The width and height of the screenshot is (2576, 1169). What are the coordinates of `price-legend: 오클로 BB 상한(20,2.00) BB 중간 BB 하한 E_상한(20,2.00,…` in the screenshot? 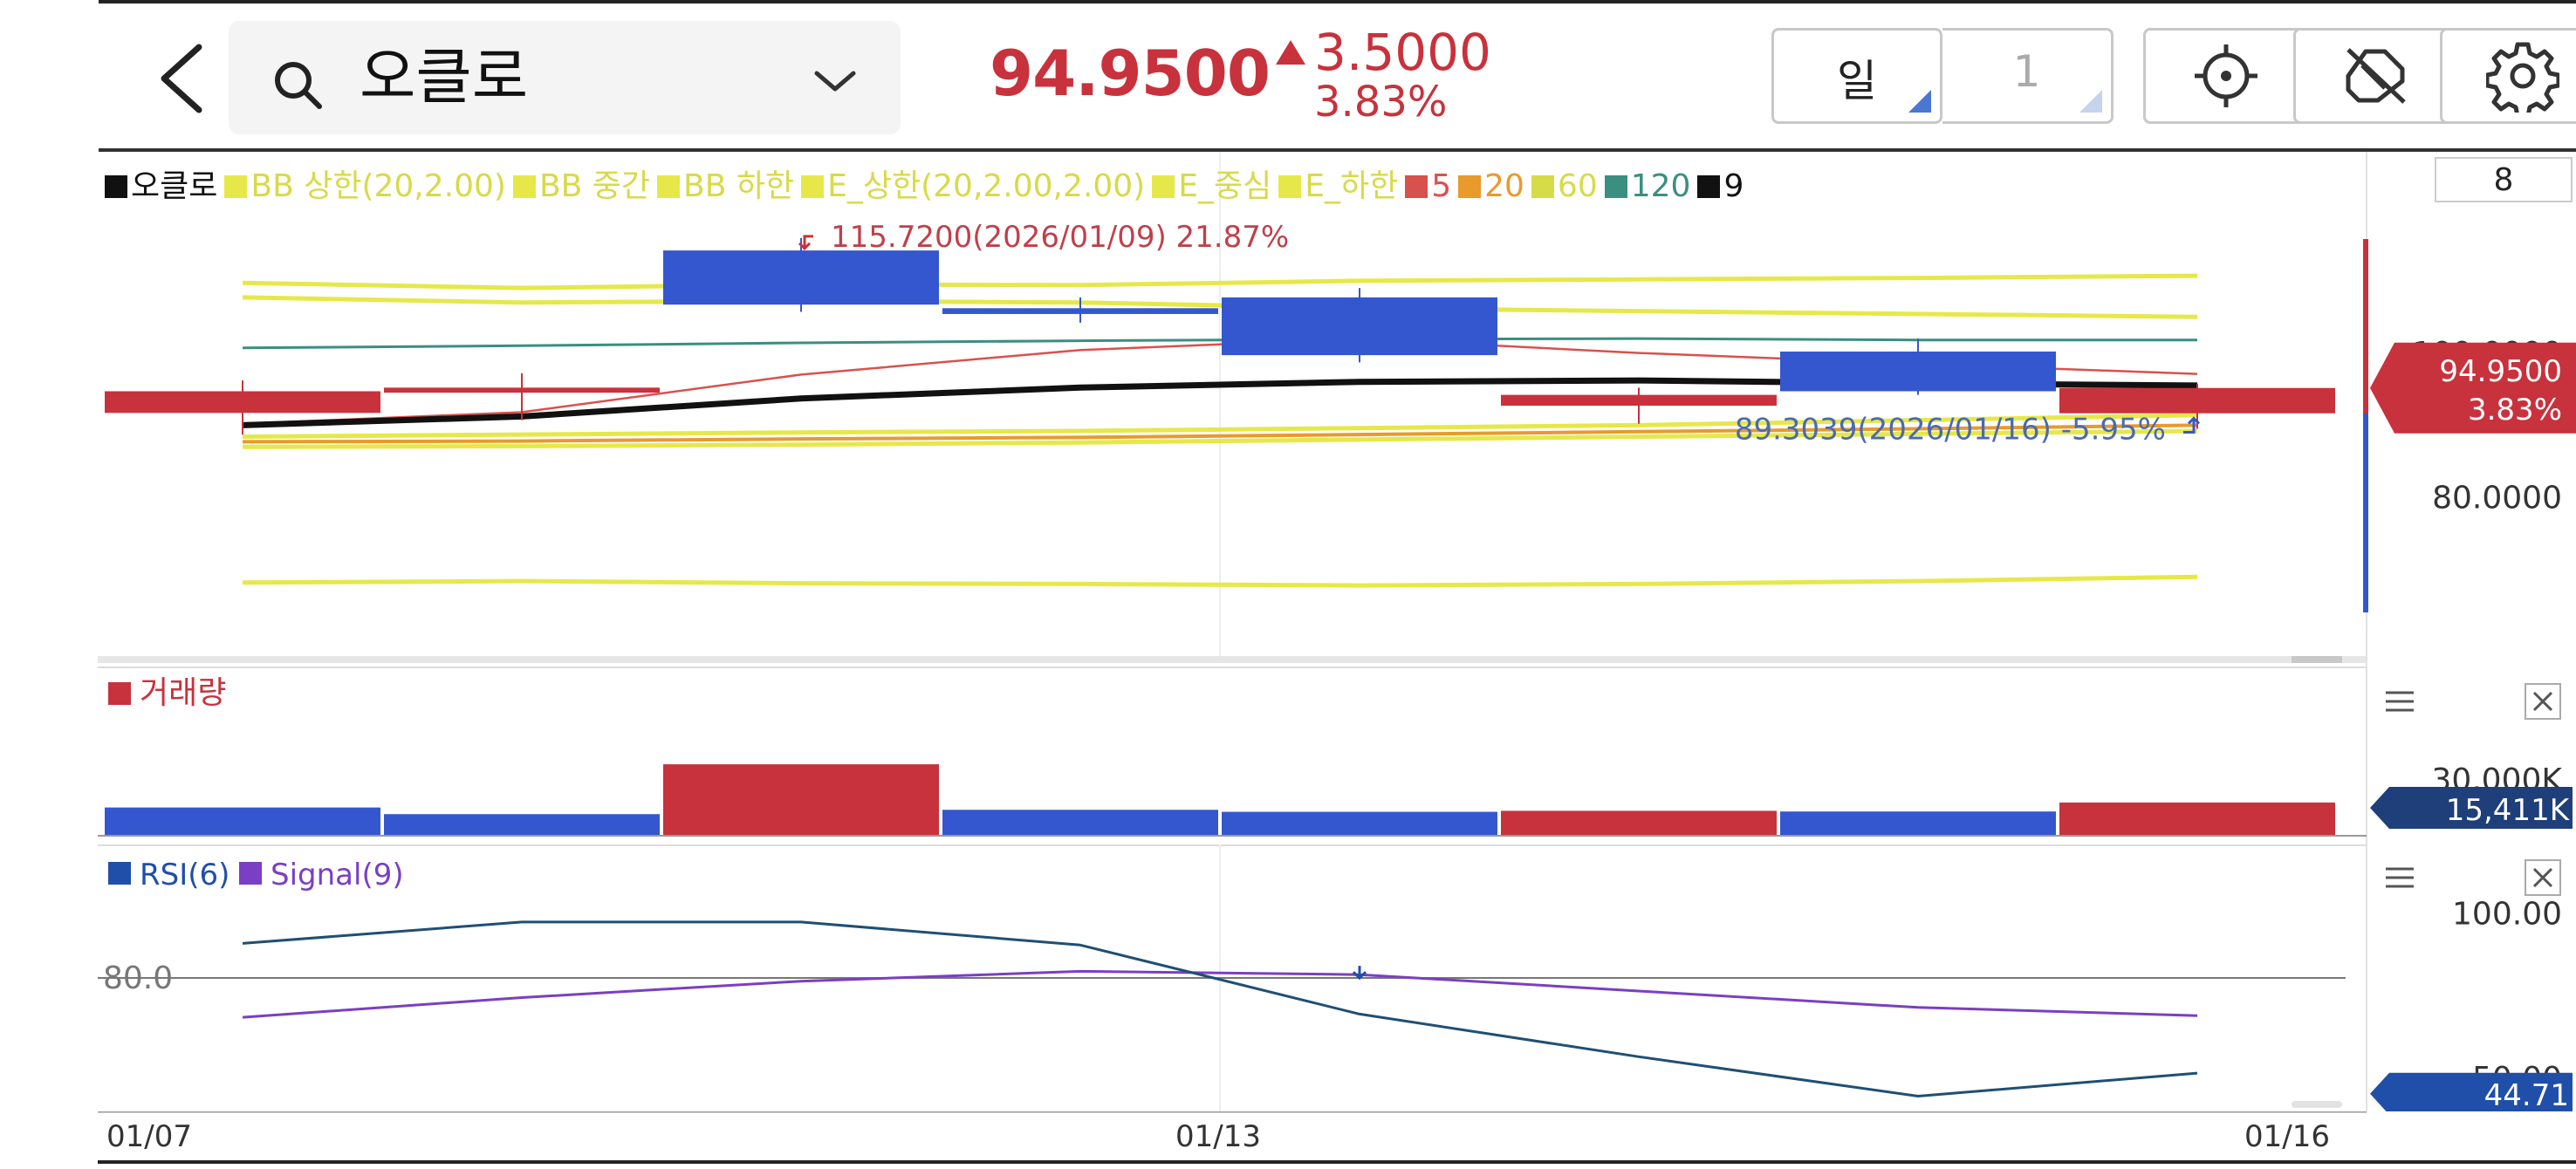 It's located at (927, 187).